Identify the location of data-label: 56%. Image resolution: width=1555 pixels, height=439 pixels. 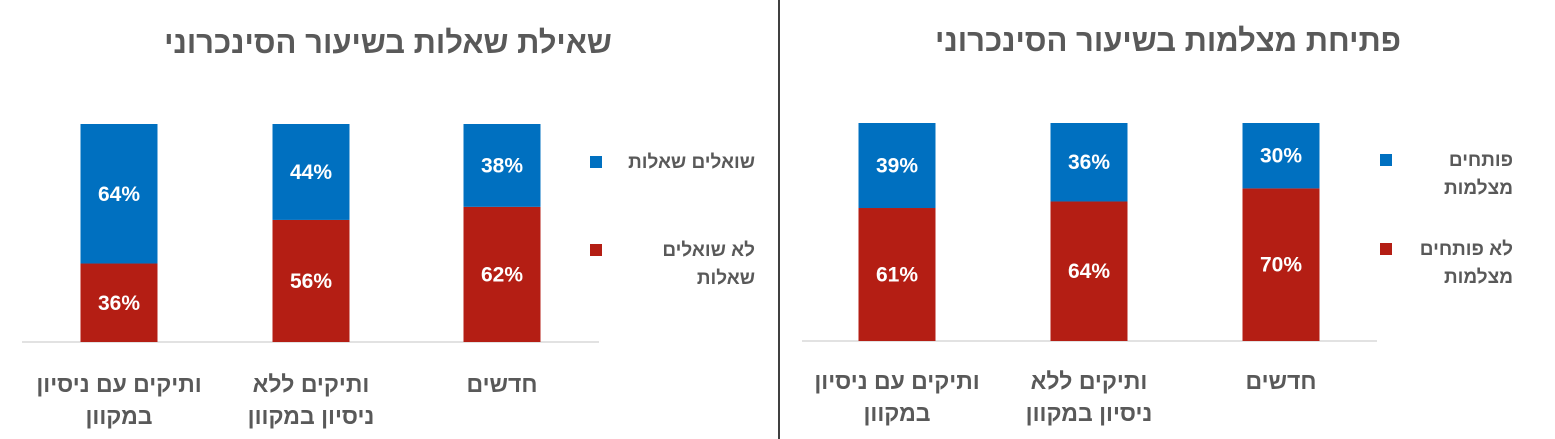
(311, 281).